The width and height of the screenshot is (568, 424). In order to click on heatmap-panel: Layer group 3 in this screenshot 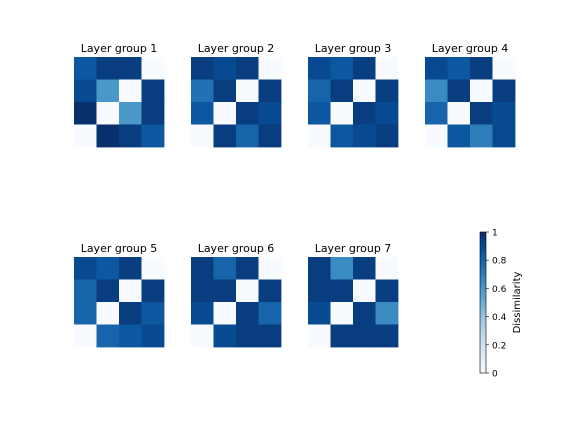, I will do `click(353, 95)`.